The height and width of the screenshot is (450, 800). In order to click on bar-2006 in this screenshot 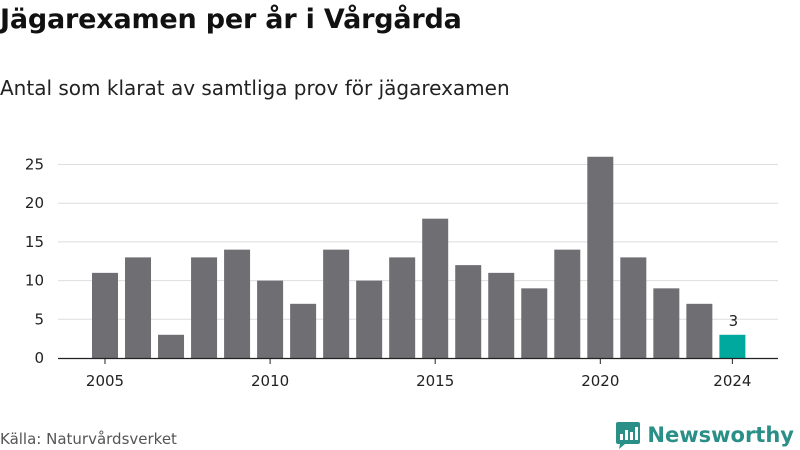, I will do `click(138, 307)`.